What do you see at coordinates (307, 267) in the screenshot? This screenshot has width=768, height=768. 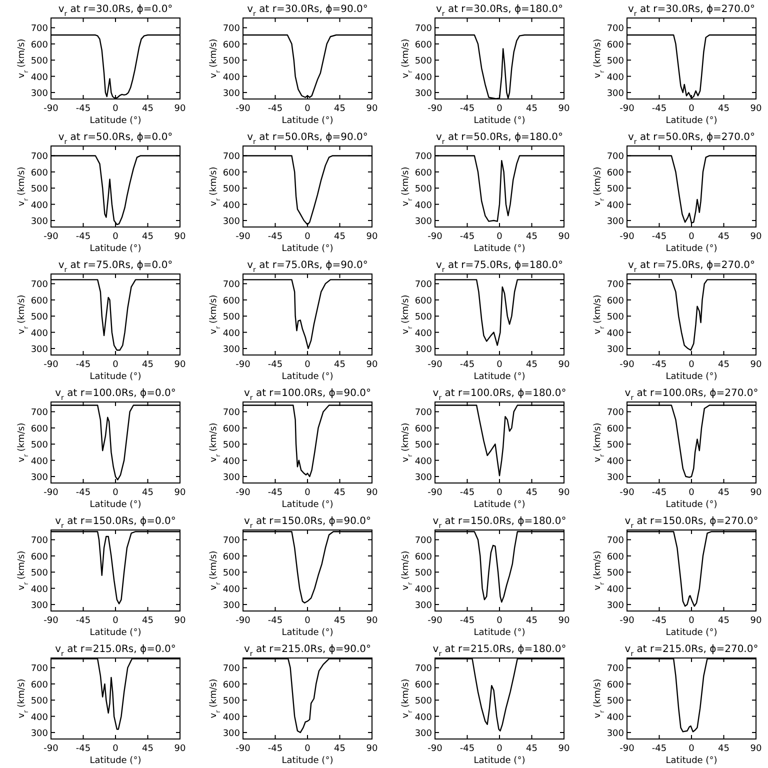 I see `chart-title: v$_{r}$ at r=75.0Rs, ϕ=90.0°` at bounding box center [307, 267].